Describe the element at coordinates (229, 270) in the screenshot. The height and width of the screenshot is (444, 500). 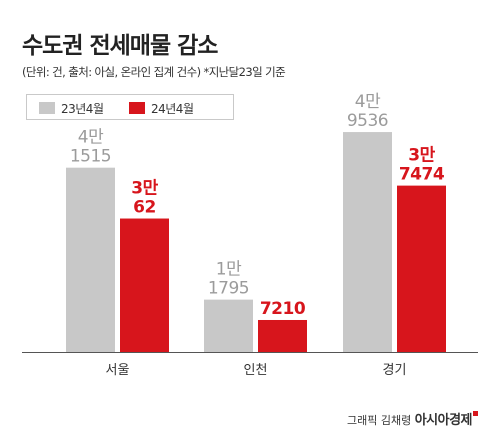
I see `data-label-1-2-line-1: 1만` at that location.